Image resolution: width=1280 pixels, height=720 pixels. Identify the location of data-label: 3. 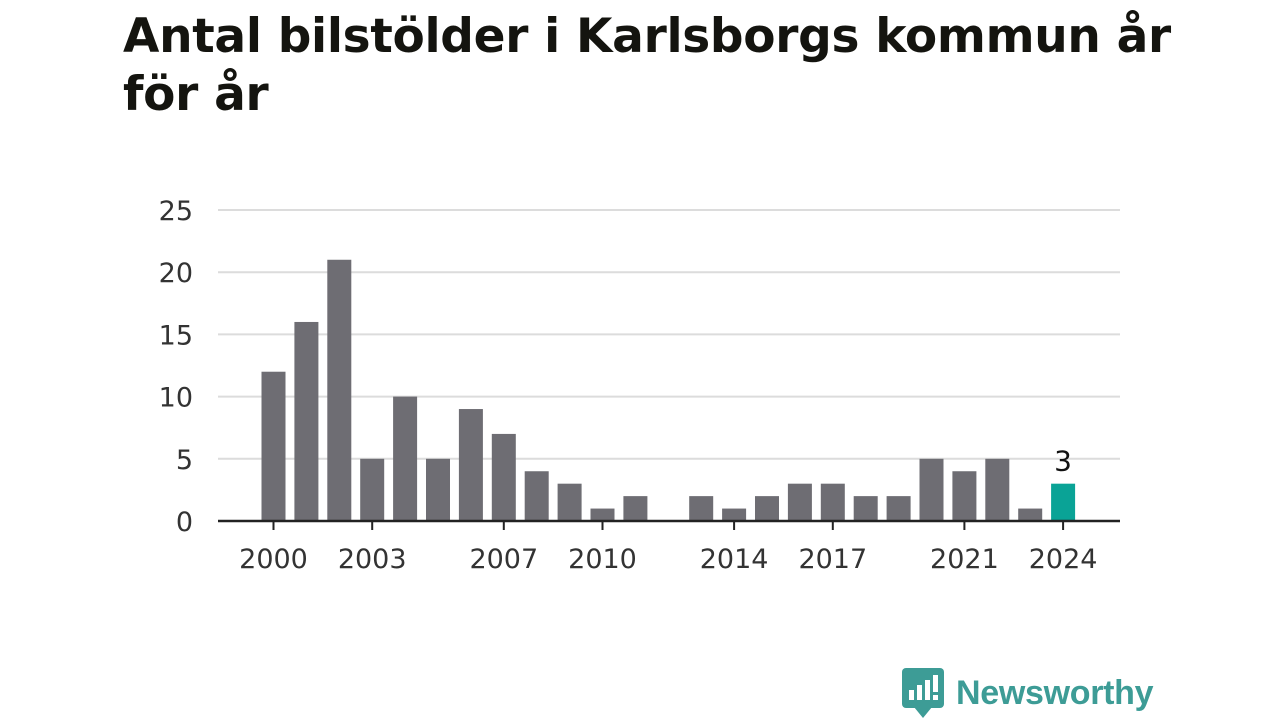
(1063, 461).